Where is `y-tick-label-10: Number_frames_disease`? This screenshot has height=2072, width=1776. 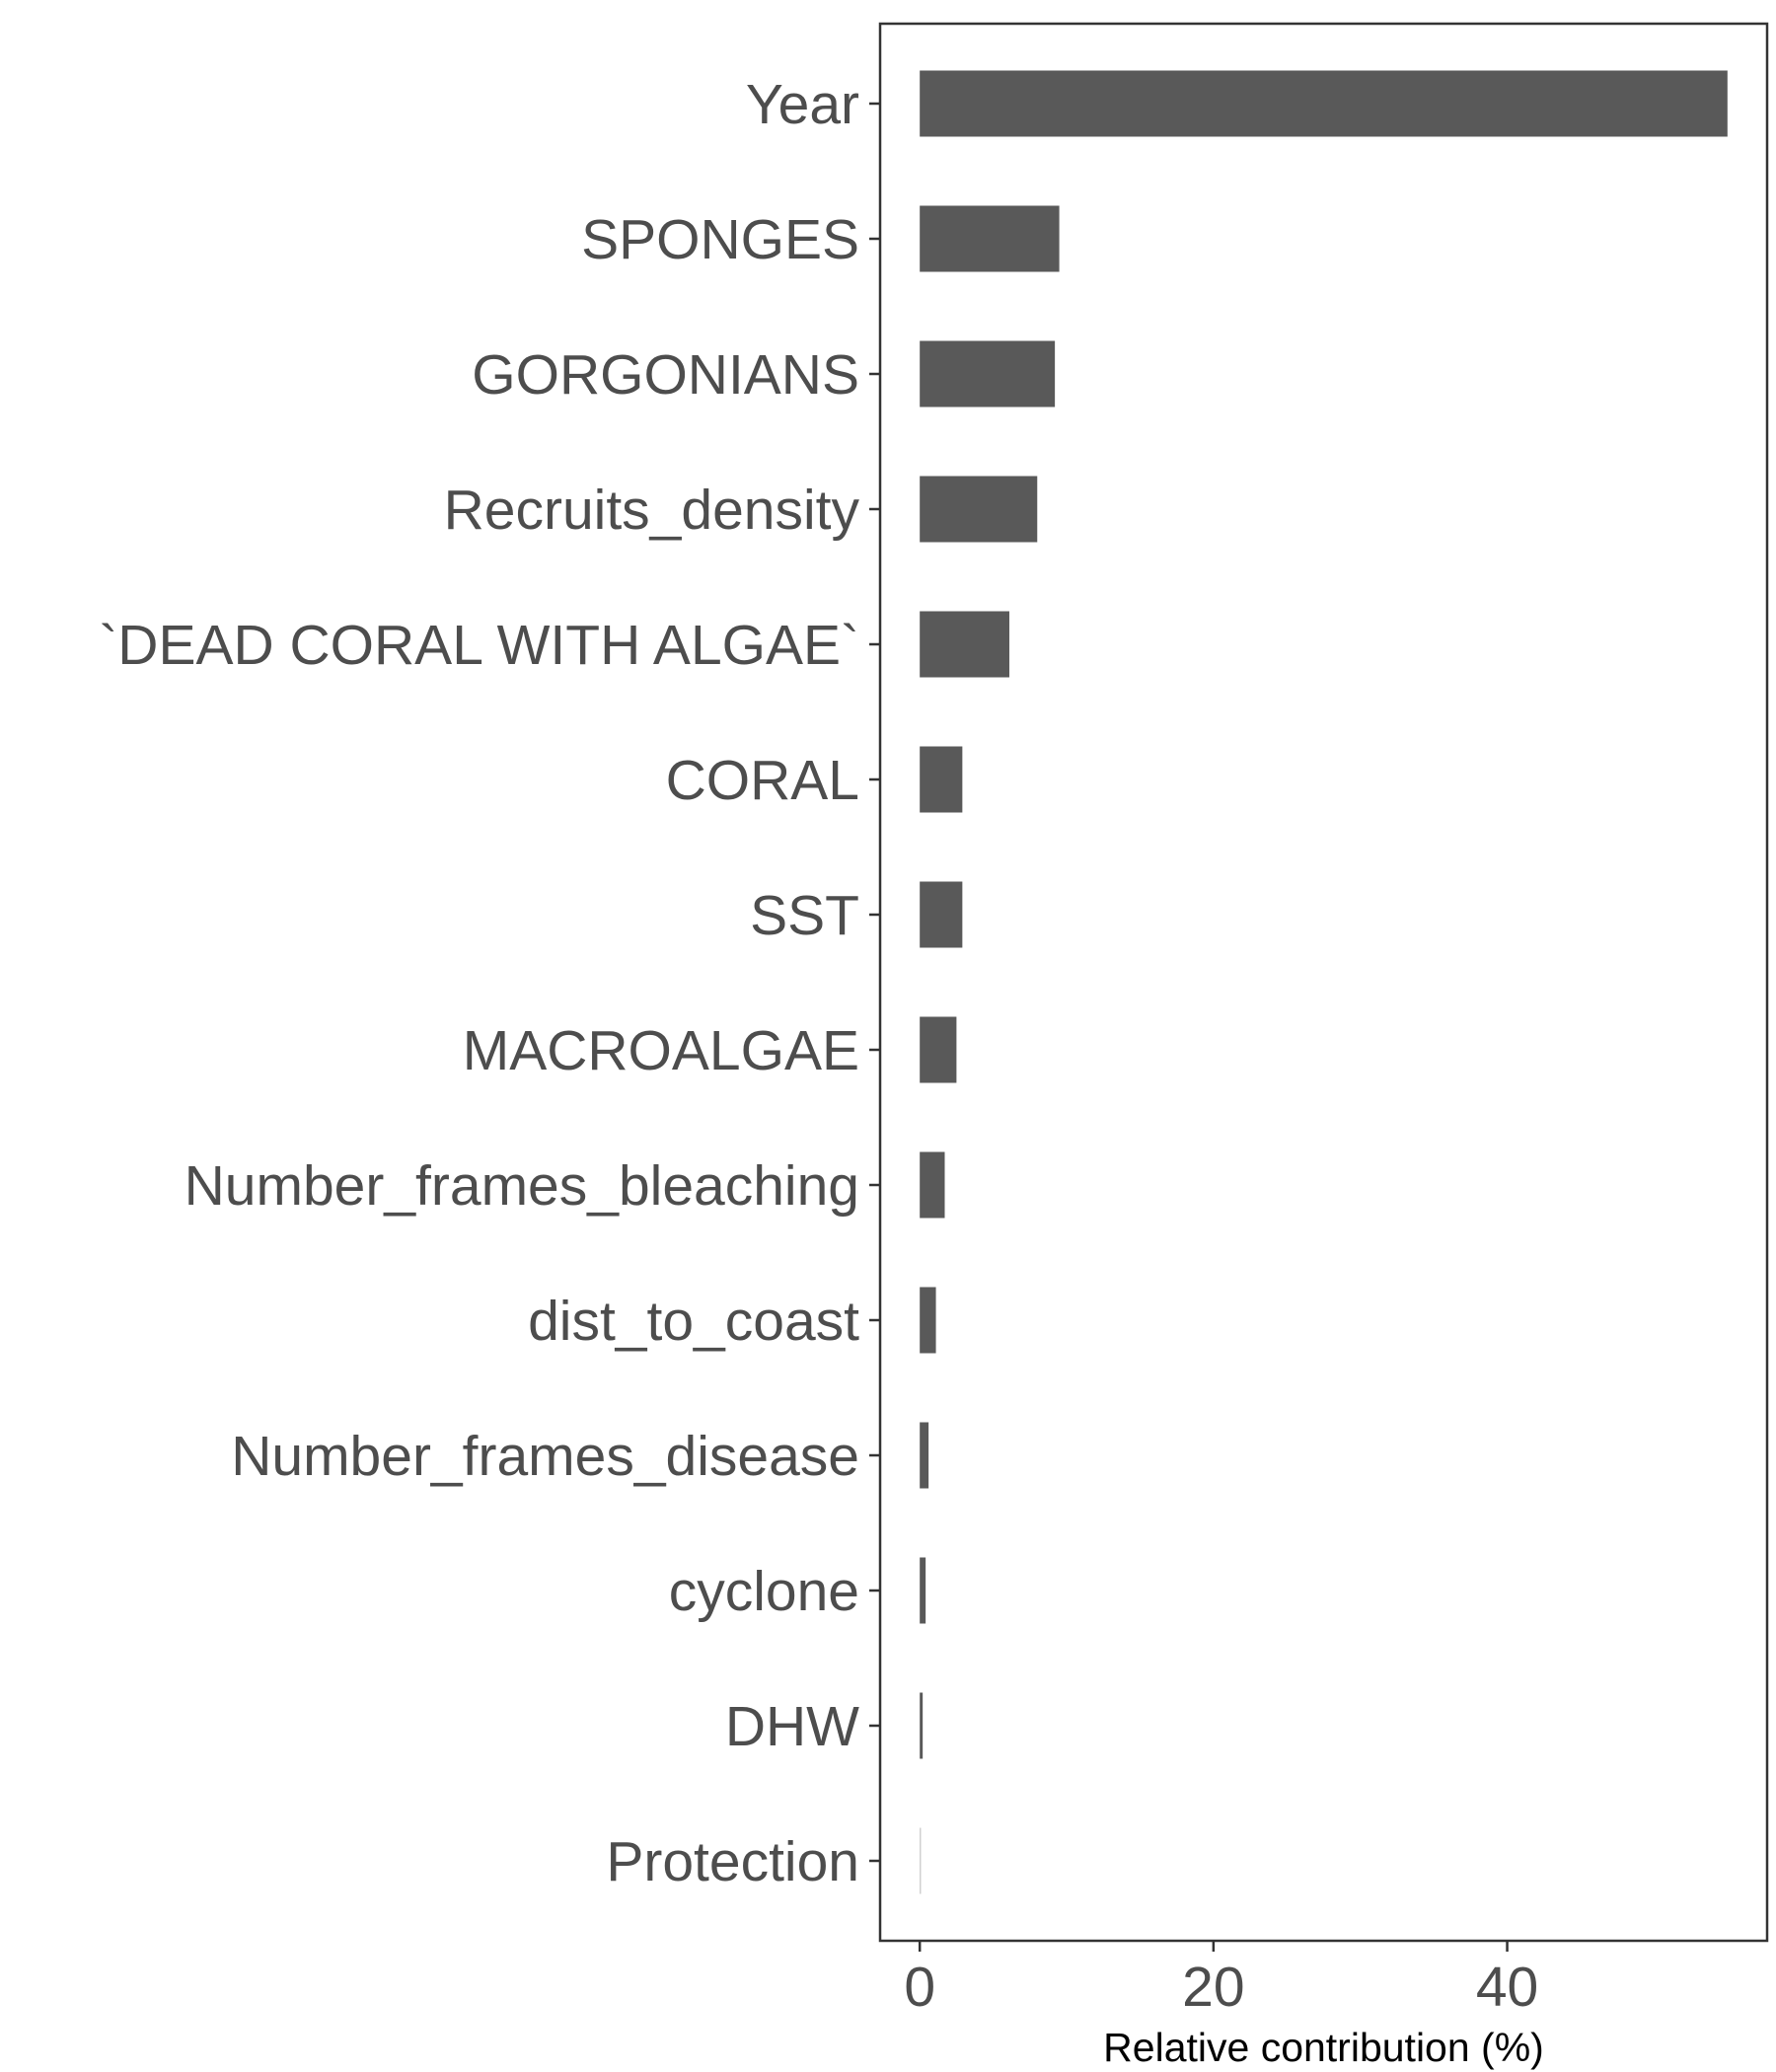
y-tick-label-10: Number_frames_disease is located at coordinates (545, 1456).